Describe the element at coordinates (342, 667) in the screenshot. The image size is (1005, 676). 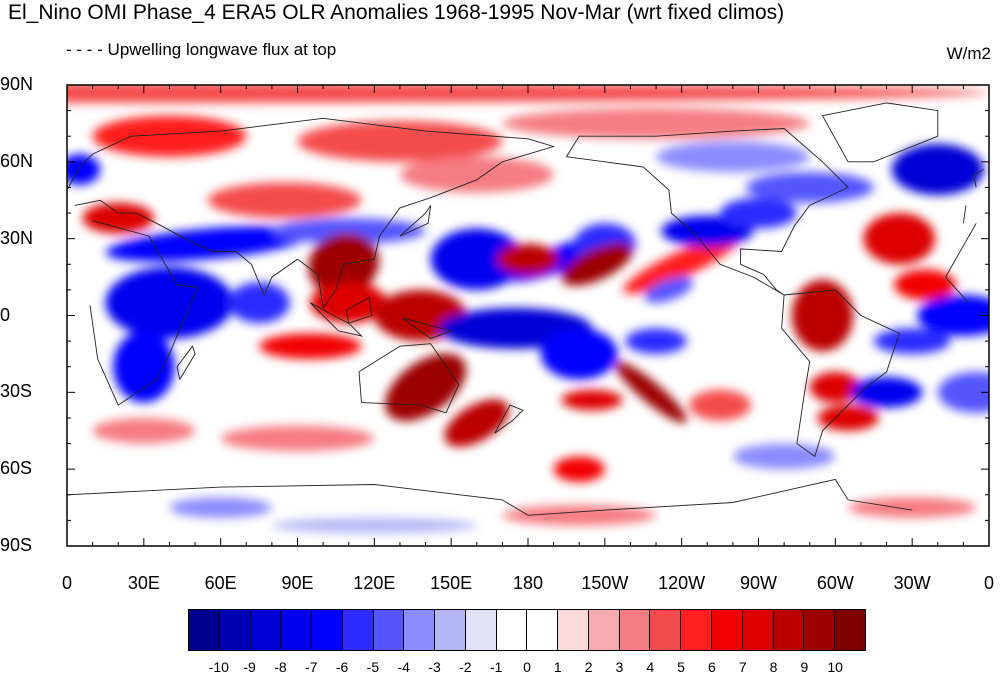
I see `colorbar-label: -6` at that location.